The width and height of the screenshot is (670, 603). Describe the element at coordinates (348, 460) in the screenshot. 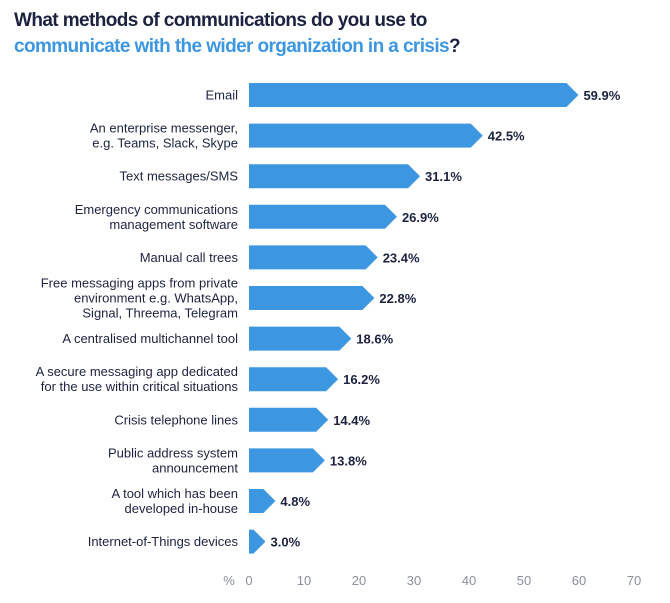

I see `value-label: 13.8%` at that location.